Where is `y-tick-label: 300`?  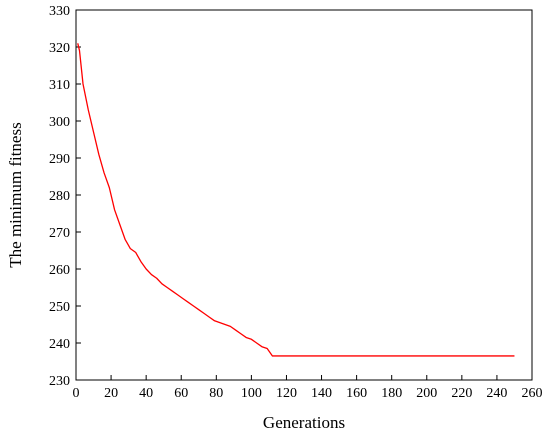 y-tick-label: 300 is located at coordinates (59, 122).